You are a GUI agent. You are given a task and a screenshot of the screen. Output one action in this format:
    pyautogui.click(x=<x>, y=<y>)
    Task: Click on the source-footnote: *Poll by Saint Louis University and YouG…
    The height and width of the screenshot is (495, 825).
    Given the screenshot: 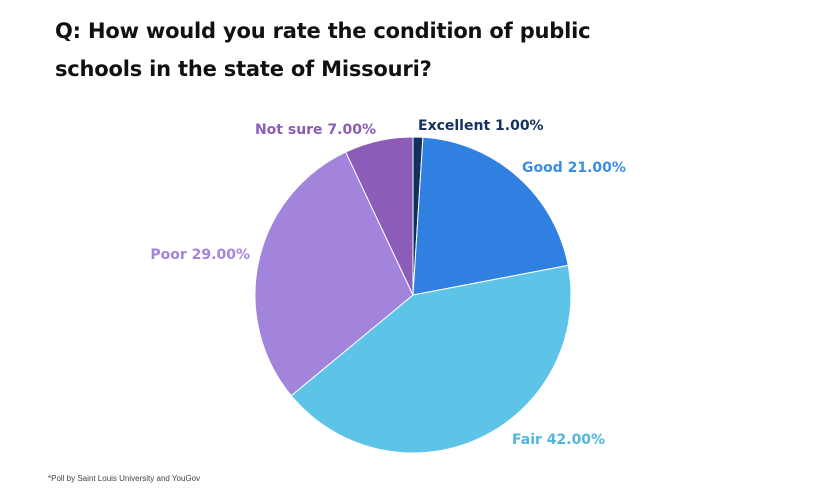 What is the action you would take?
    pyautogui.click(x=124, y=478)
    